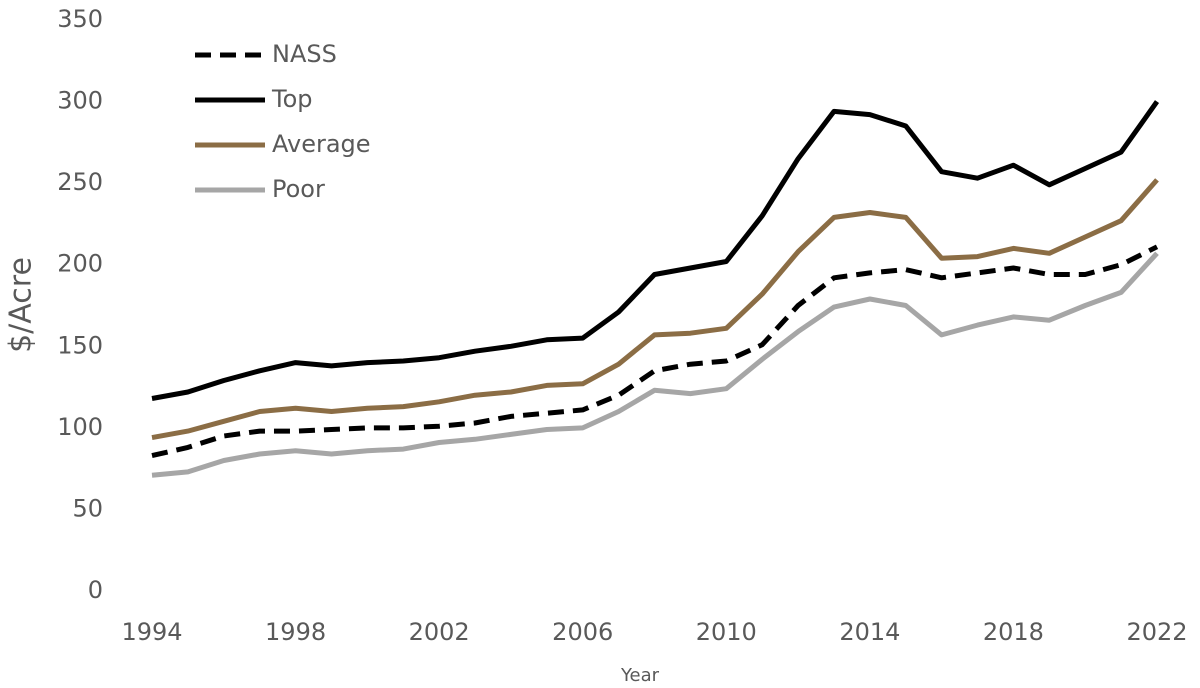 The width and height of the screenshot is (1200, 688). What do you see at coordinates (80, 182) in the screenshot?
I see `y-tick-label: 250` at bounding box center [80, 182].